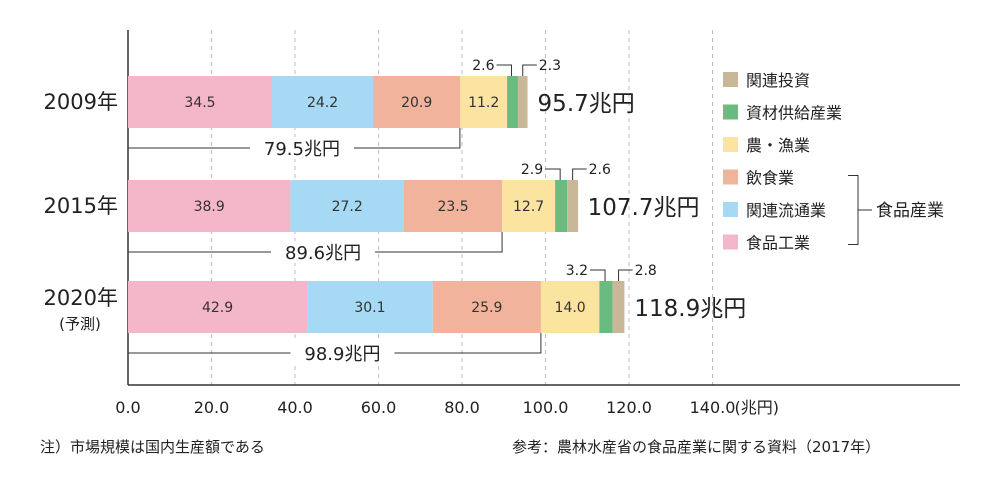 This screenshot has height=500, width=1000. I want to click on bar-value-label: 12.7, so click(528, 207).